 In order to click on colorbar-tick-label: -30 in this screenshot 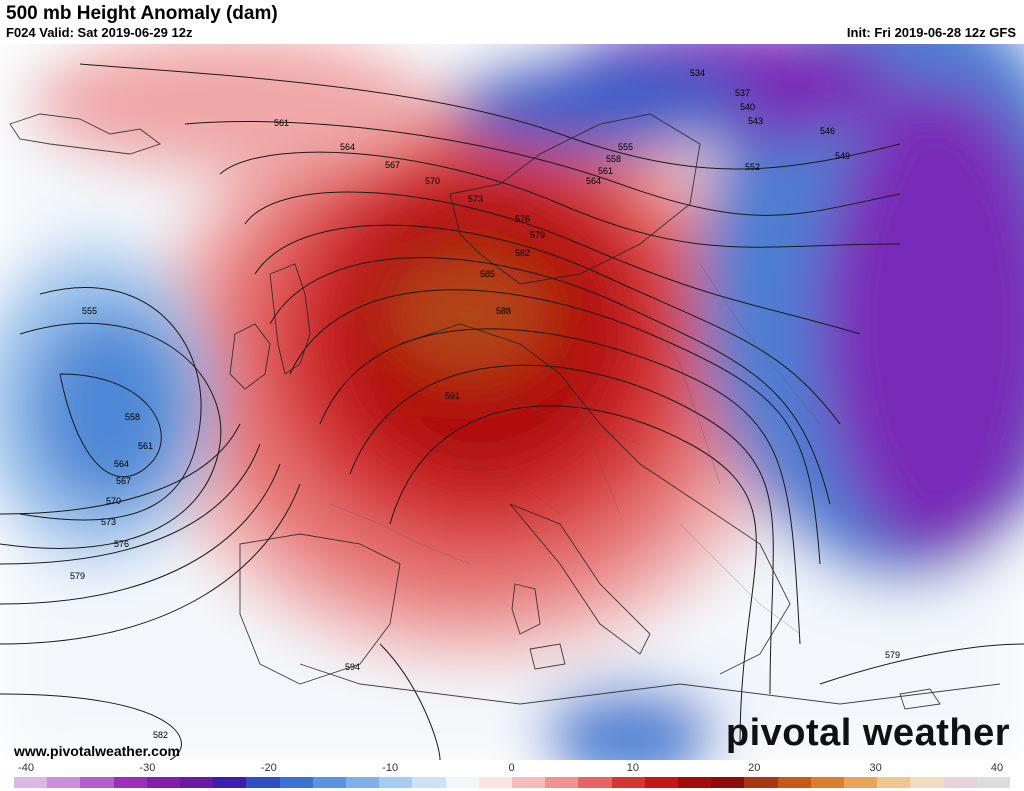, I will do `click(147, 768)`.